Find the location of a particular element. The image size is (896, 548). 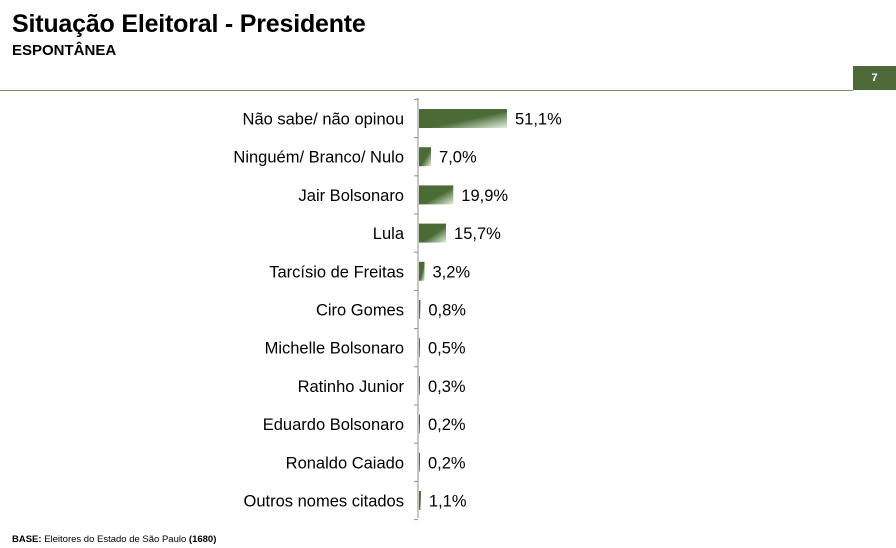

value-label: 0,3% is located at coordinates (447, 387).